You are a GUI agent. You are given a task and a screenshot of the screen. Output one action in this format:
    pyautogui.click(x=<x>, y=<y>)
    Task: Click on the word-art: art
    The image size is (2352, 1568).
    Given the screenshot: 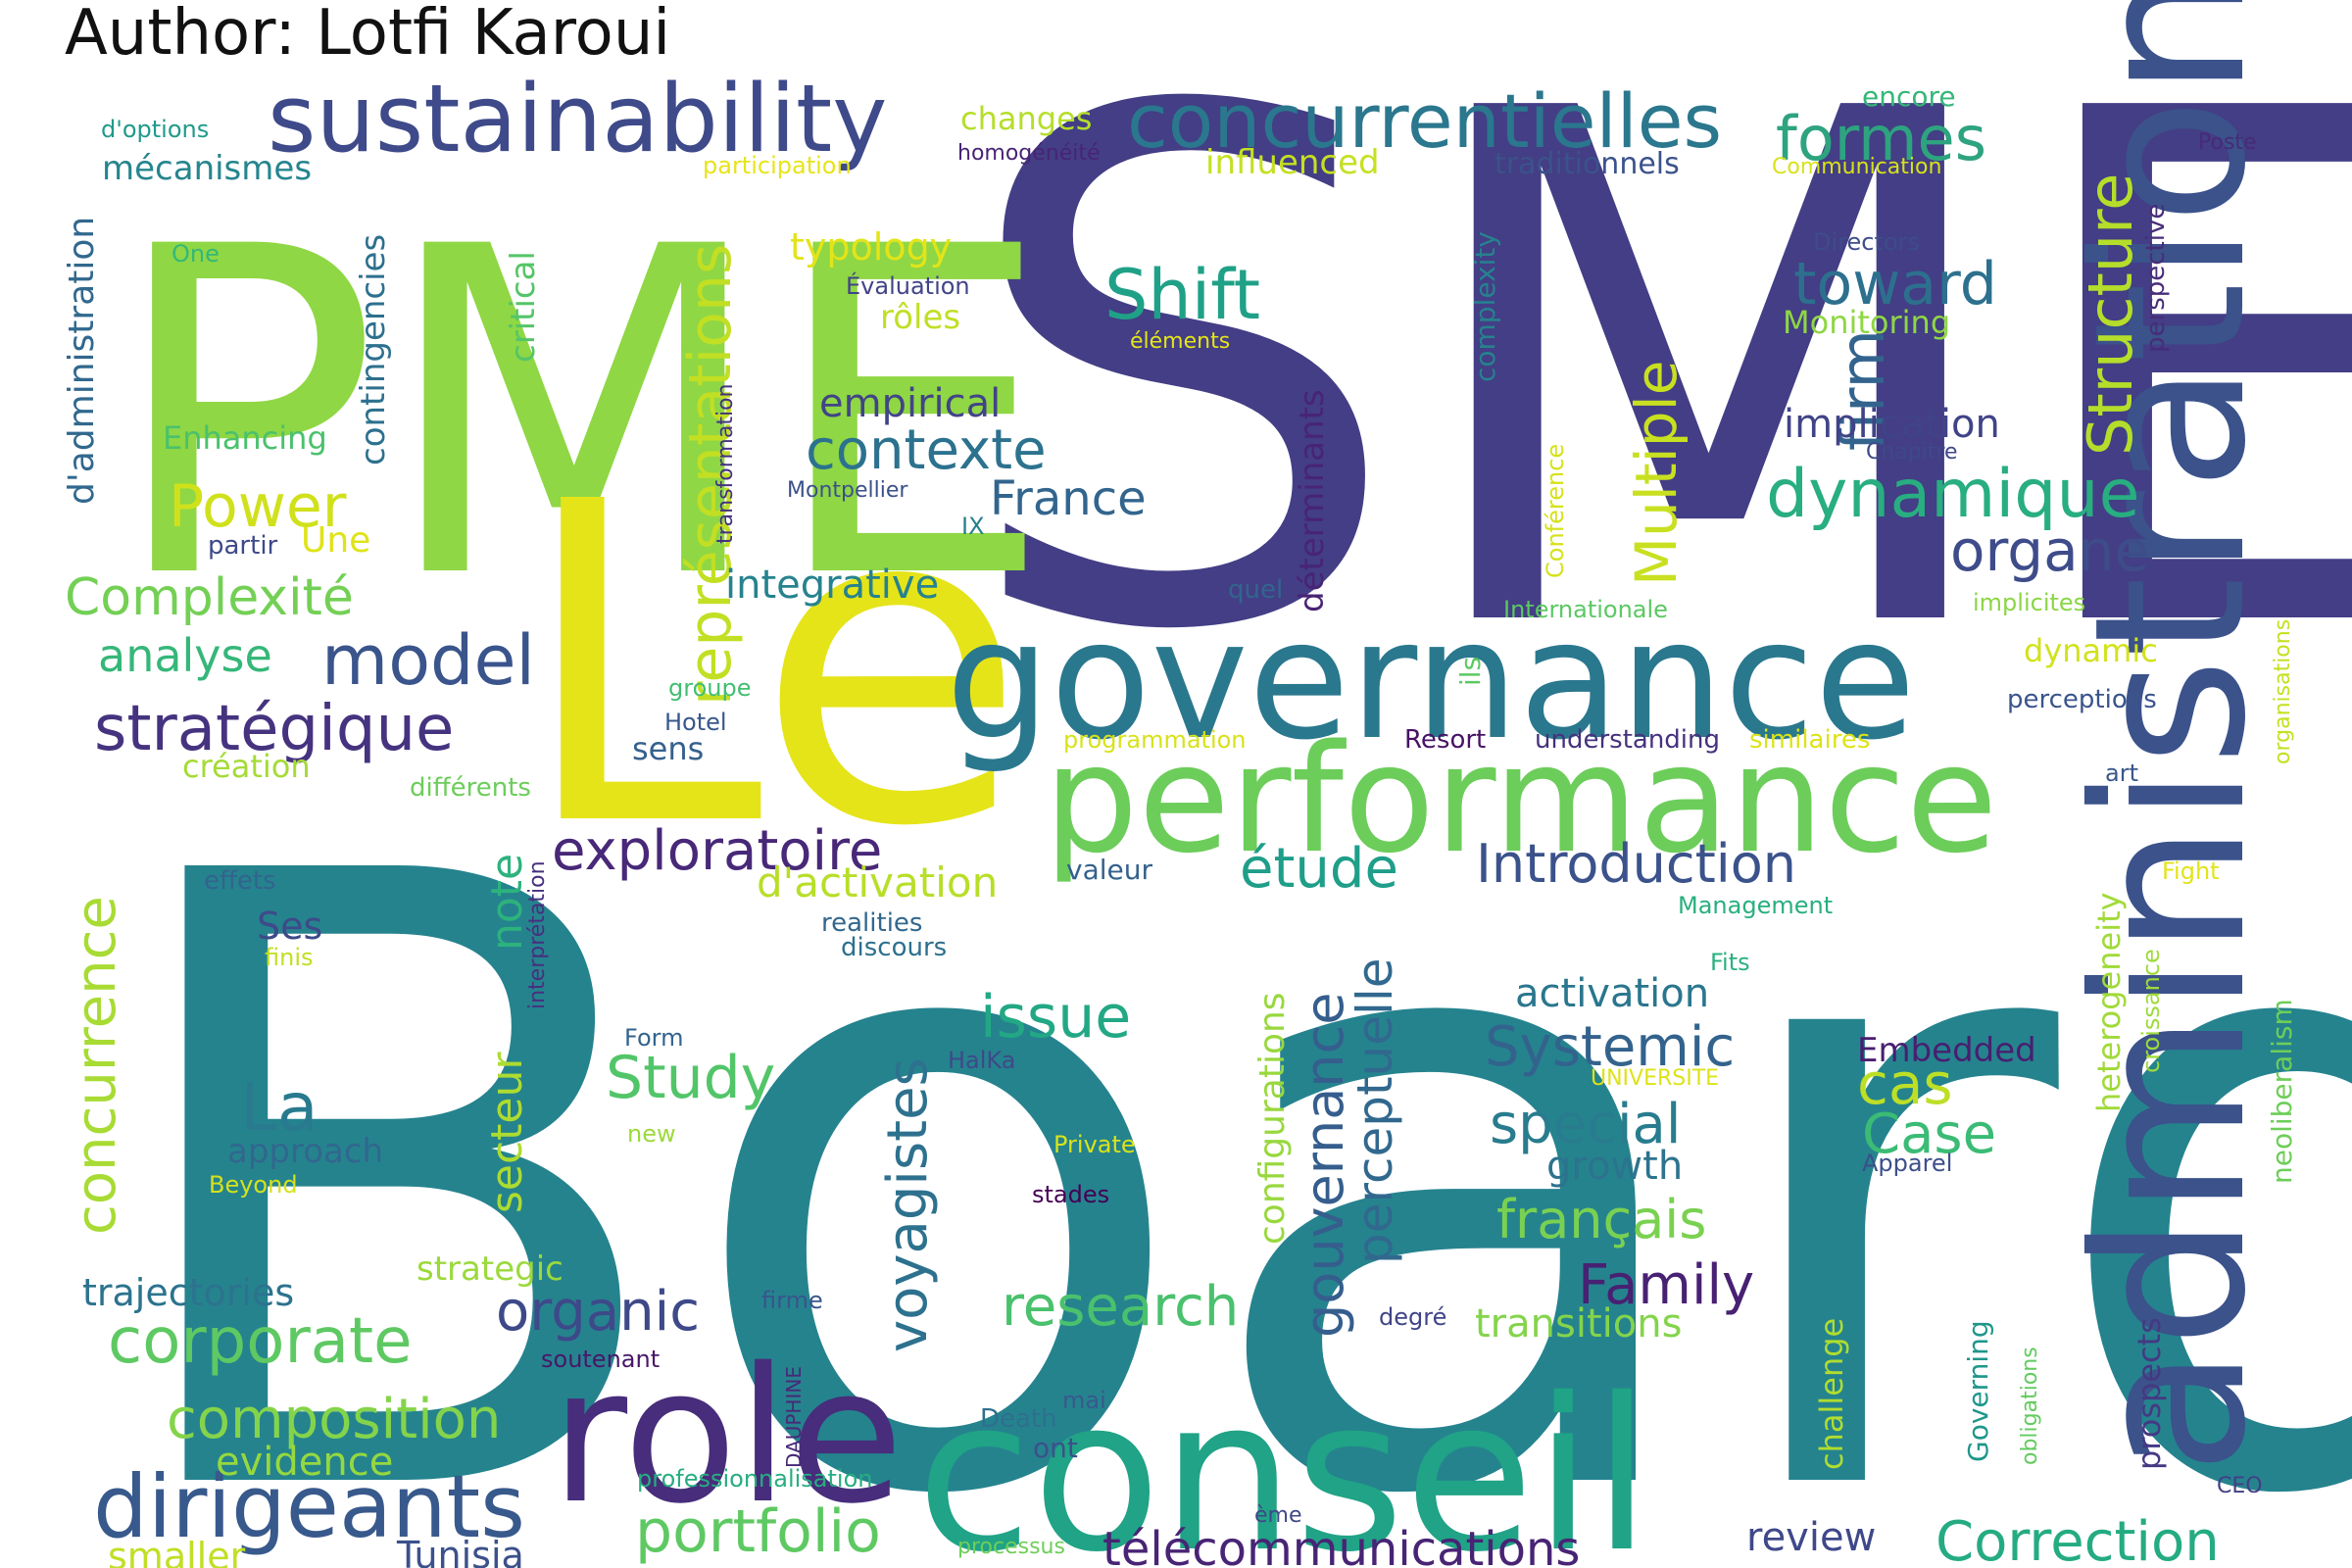 What is the action you would take?
    pyautogui.click(x=2121, y=773)
    